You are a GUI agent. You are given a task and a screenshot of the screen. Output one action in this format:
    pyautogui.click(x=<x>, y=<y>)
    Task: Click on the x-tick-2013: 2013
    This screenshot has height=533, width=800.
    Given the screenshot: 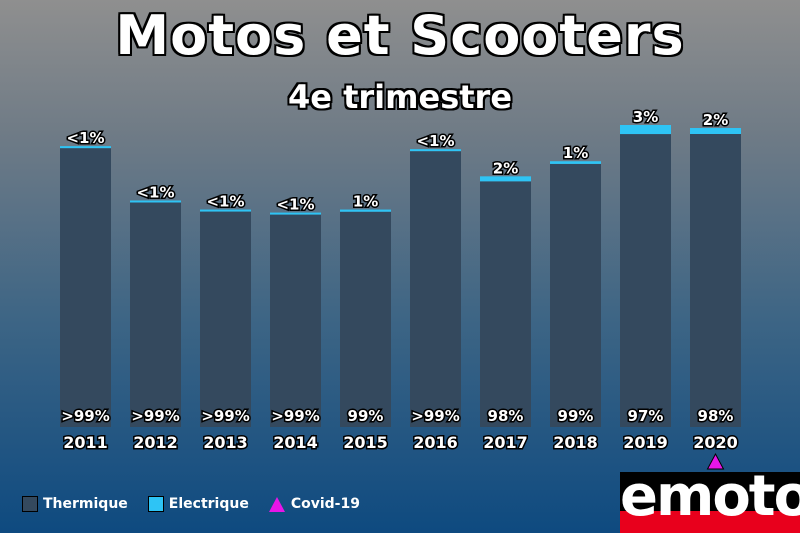 What is the action you would take?
    pyautogui.click(x=225, y=442)
    